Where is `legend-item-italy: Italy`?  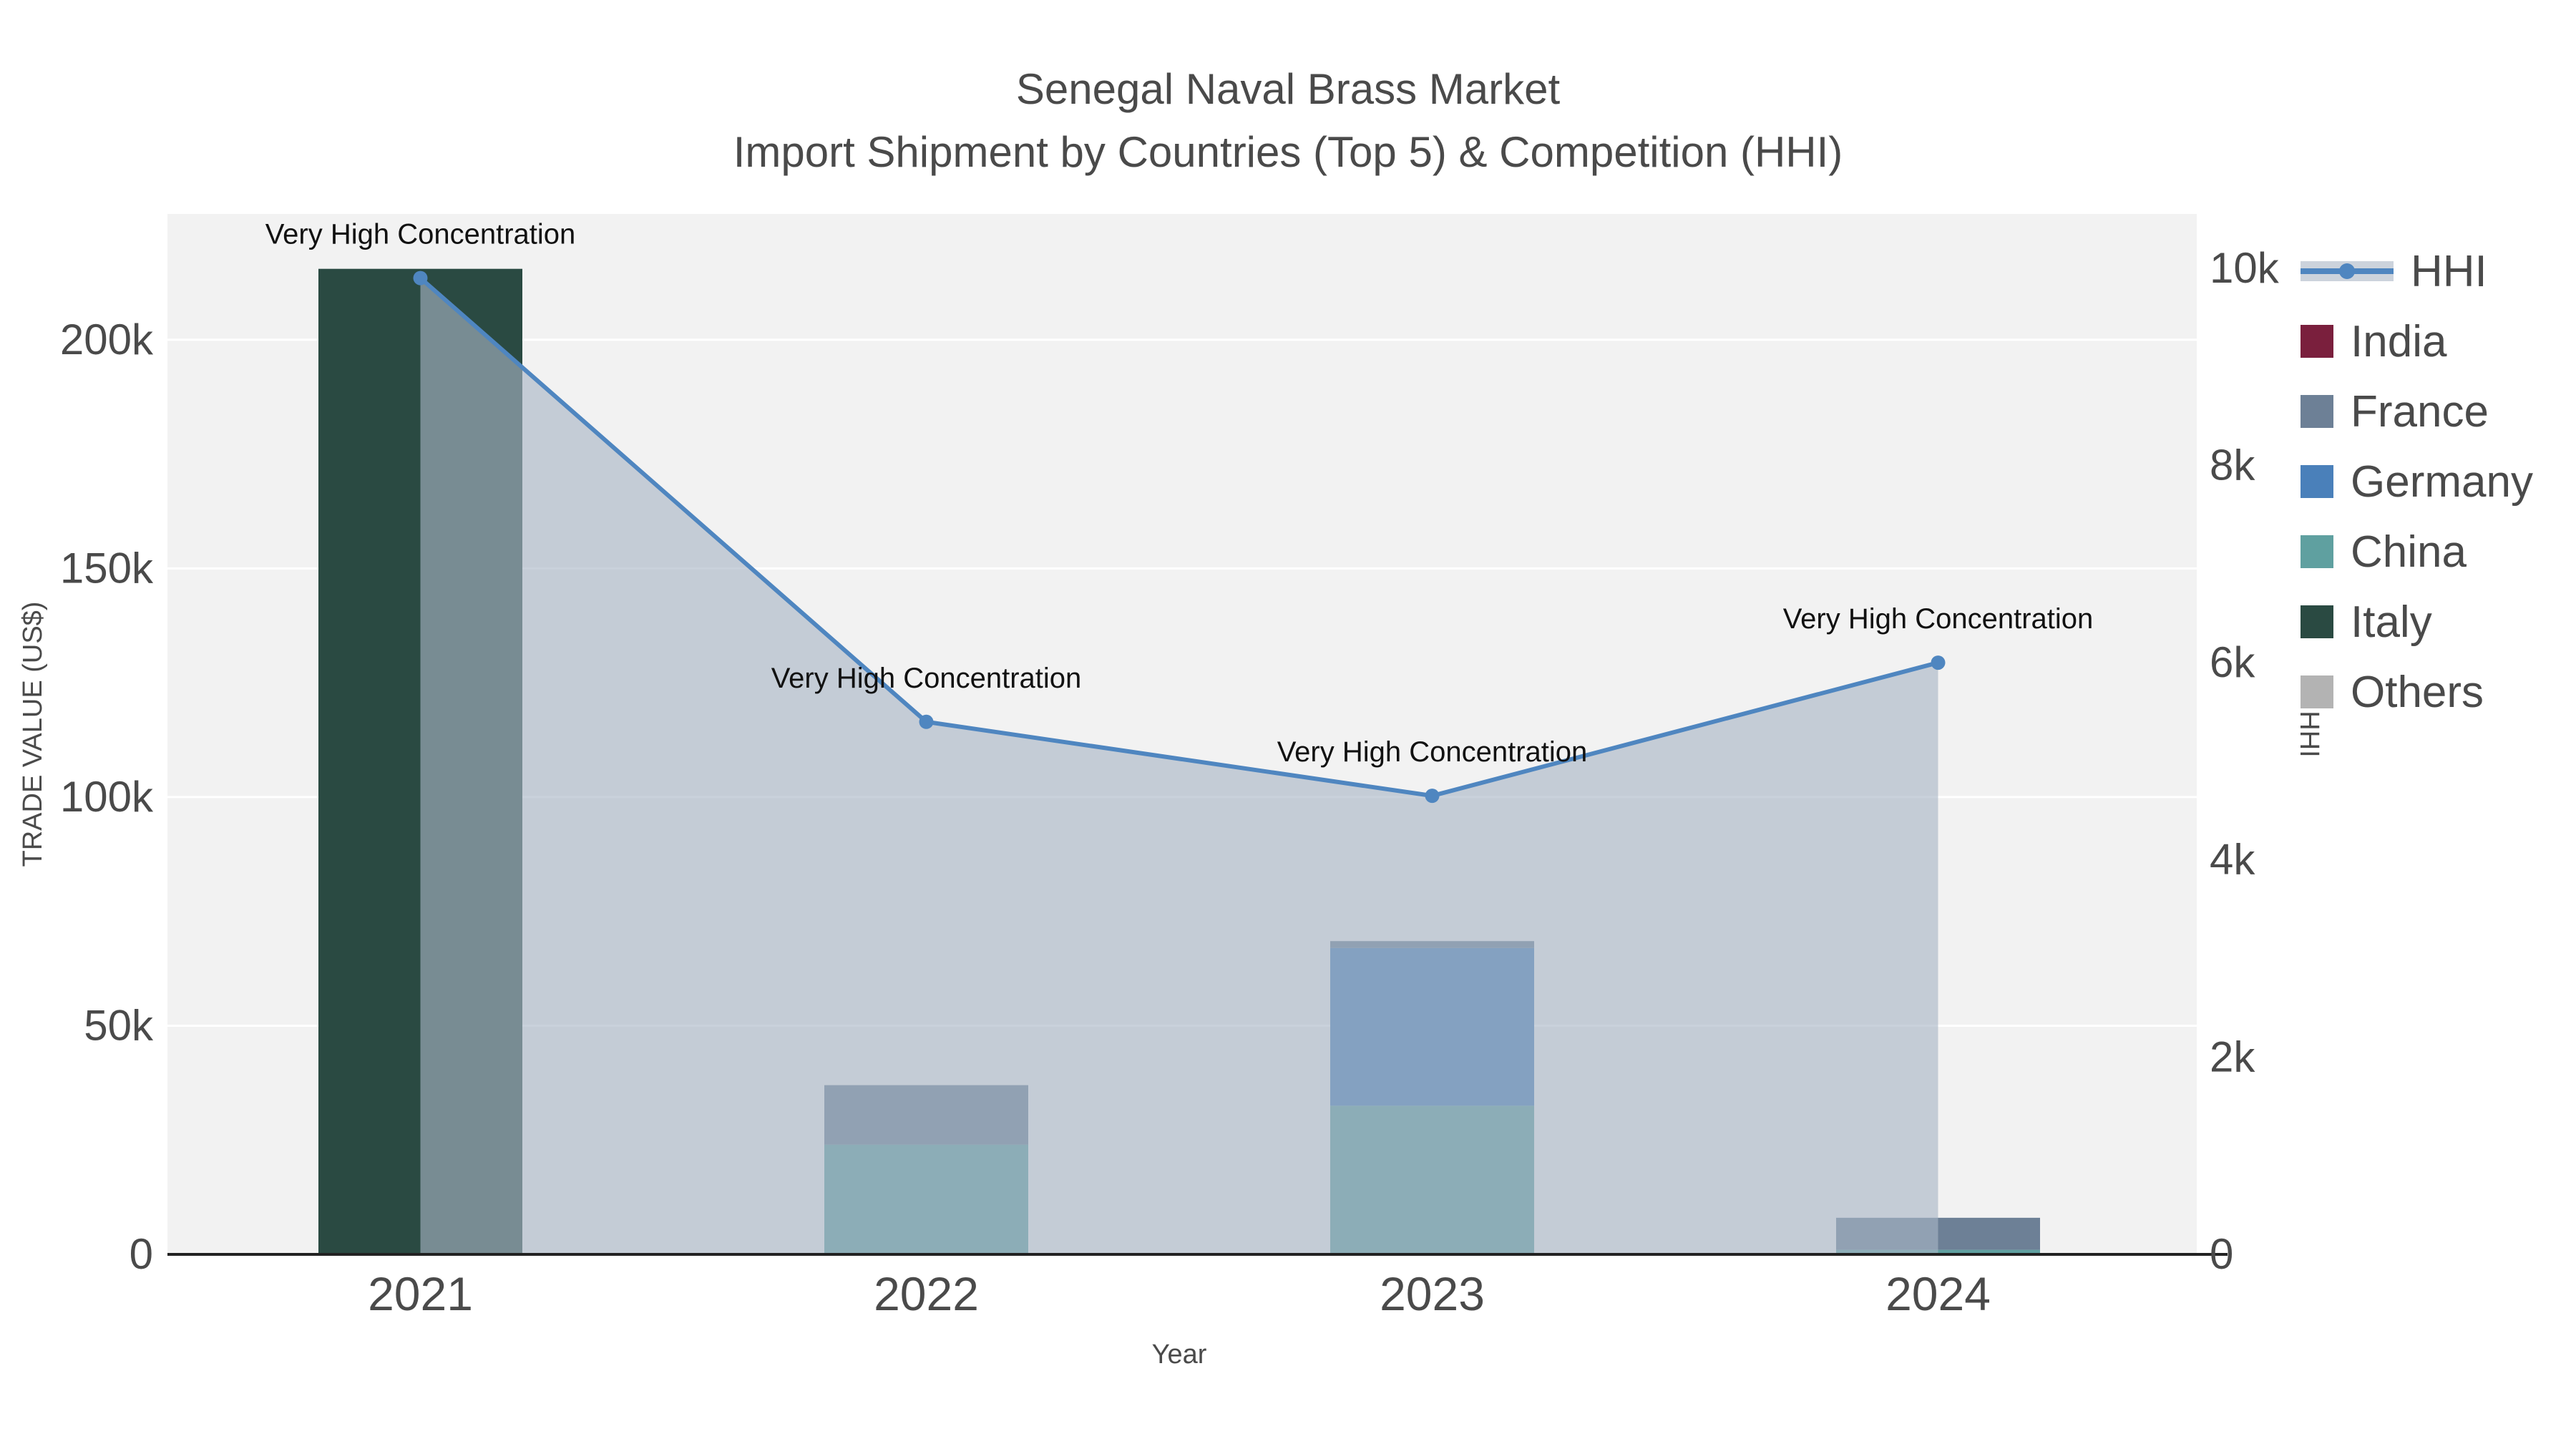
legend-item-italy: Italy is located at coordinates (2417, 622).